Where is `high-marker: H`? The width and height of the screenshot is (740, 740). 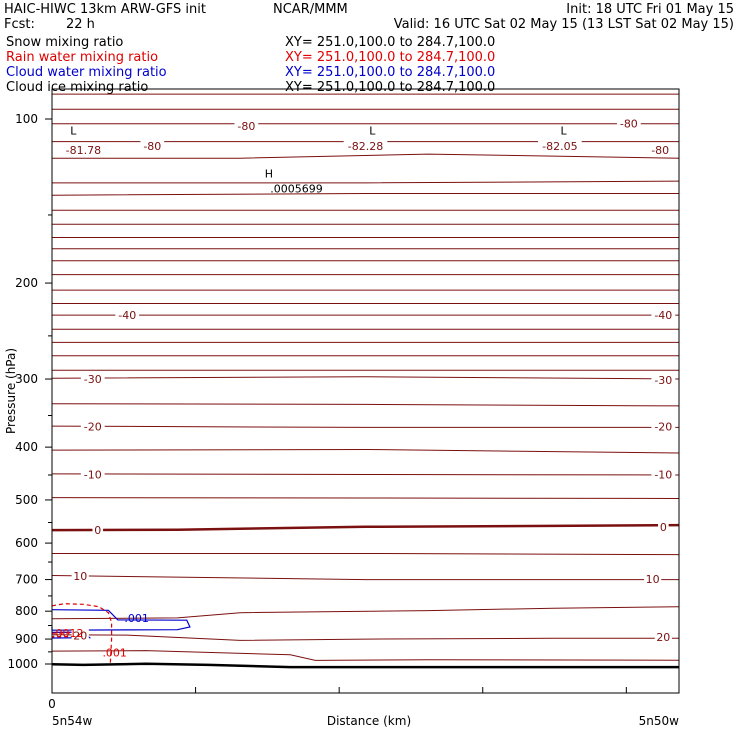
high-marker: H is located at coordinates (269, 174).